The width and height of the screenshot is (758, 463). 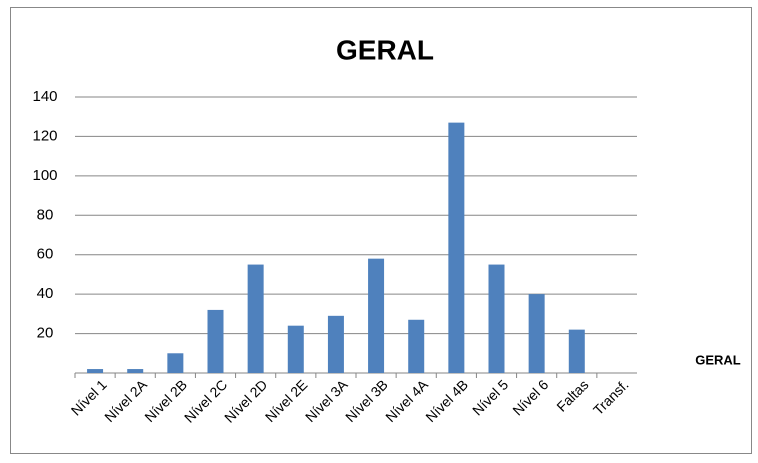 What do you see at coordinates (45, 254) in the screenshot?
I see `y-tick-label: 60` at bounding box center [45, 254].